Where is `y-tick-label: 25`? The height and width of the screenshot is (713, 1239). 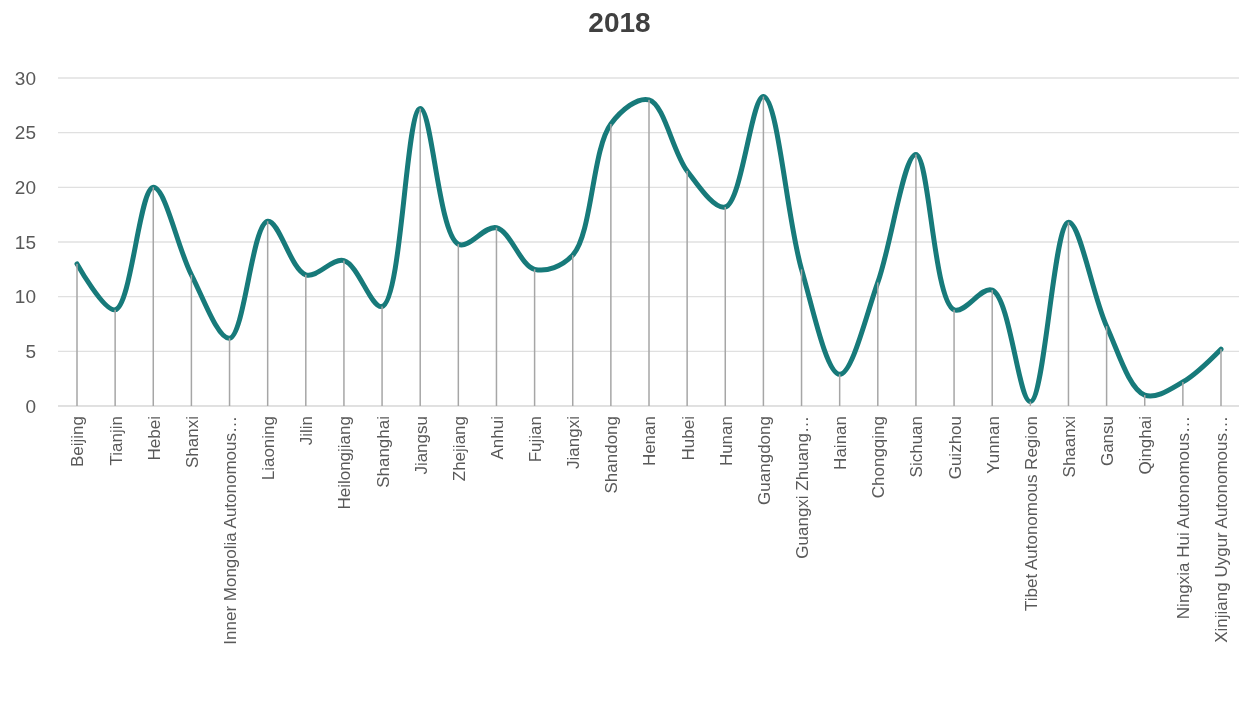
y-tick-label: 25 is located at coordinates (25, 133).